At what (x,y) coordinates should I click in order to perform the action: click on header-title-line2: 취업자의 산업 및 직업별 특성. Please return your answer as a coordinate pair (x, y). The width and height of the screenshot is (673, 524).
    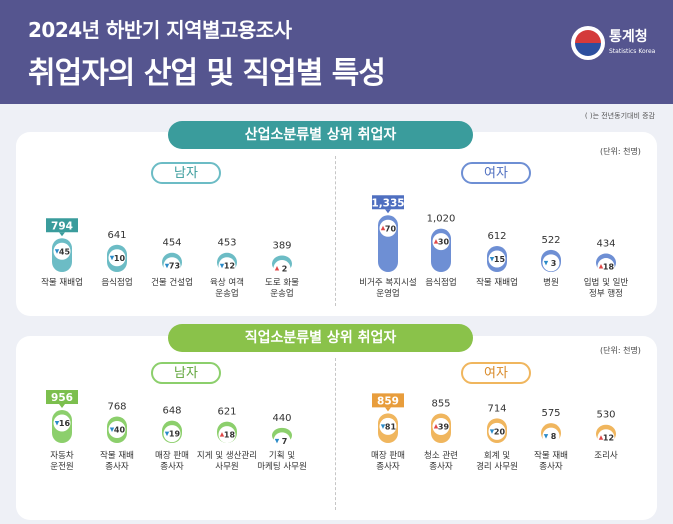
    Looking at the image, I should click on (207, 73).